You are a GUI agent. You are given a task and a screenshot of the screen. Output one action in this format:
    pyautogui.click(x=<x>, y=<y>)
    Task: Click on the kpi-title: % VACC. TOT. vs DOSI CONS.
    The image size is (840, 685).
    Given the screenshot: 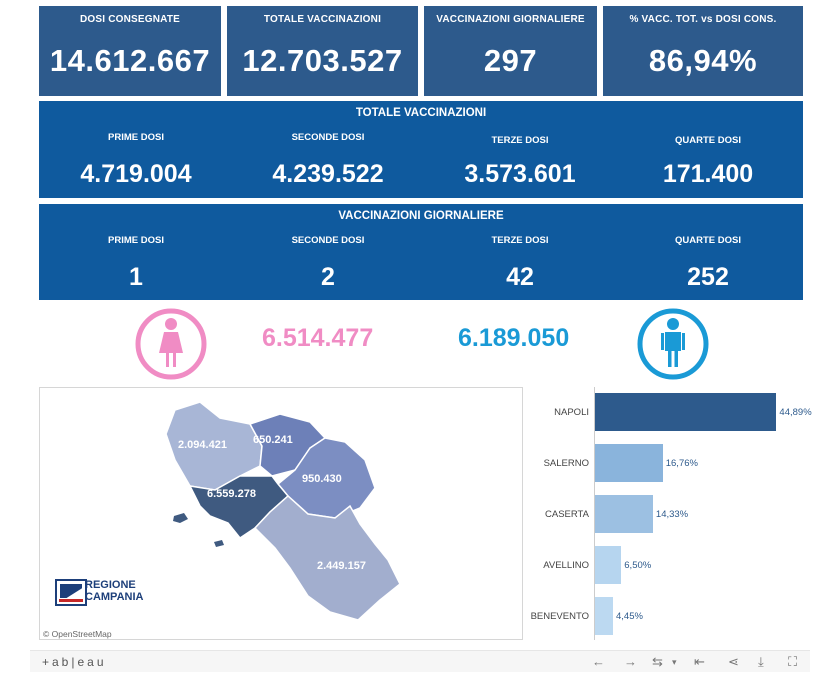 What is the action you would take?
    pyautogui.click(x=703, y=19)
    